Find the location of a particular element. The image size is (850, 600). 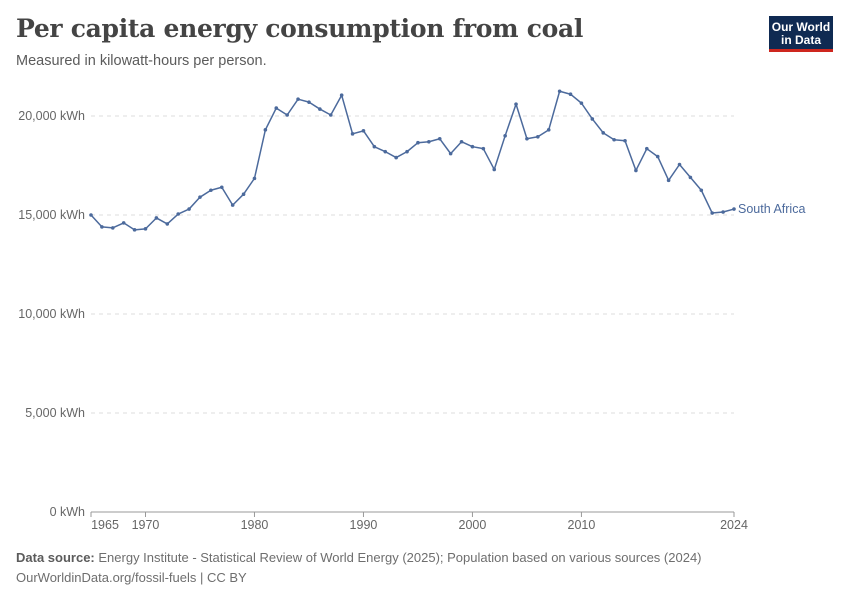

series-label: South Africa is located at coordinates (771, 209).